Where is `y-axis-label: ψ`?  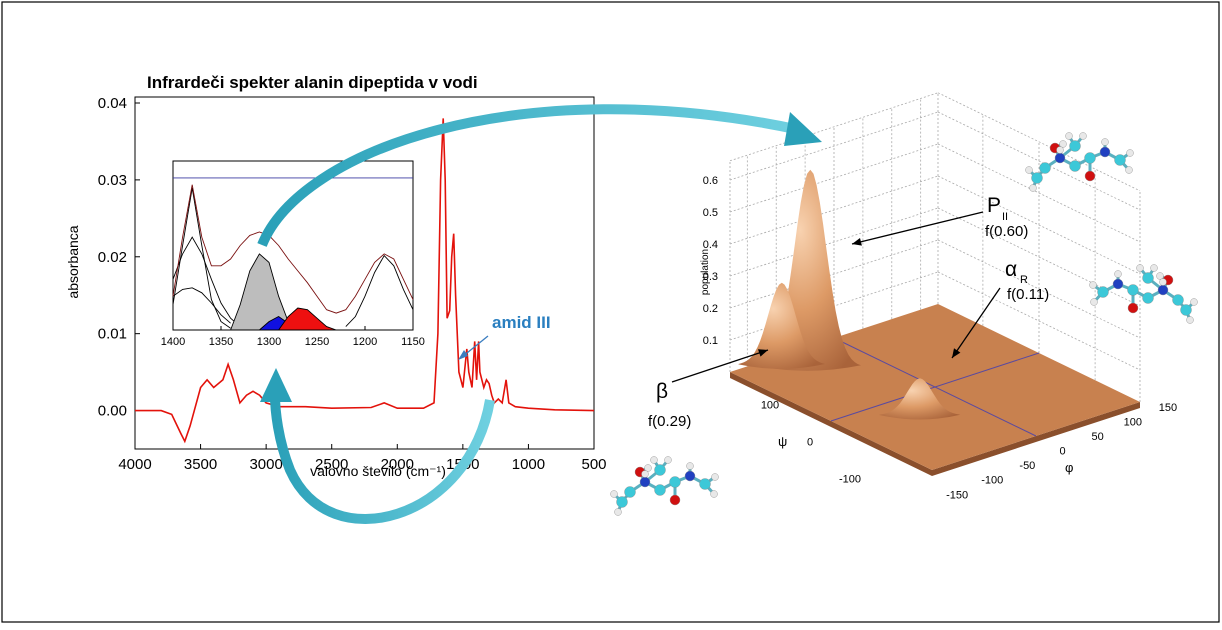 y-axis-label: ψ is located at coordinates (782, 441).